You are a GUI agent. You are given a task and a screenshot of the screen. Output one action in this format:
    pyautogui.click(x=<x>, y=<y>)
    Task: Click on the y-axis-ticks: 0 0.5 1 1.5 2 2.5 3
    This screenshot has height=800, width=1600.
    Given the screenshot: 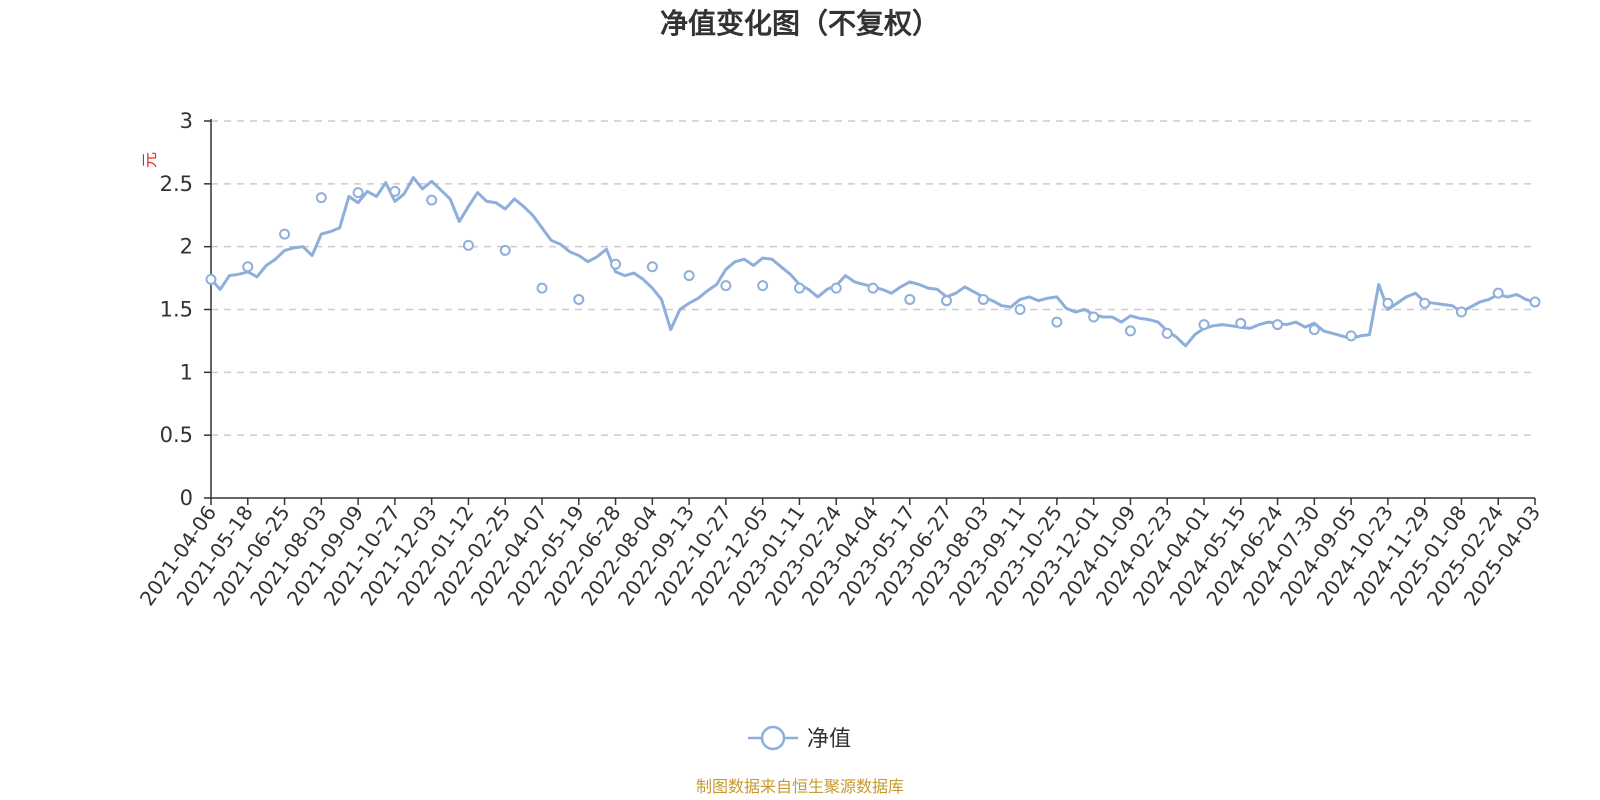 What is the action you would take?
    pyautogui.click(x=185, y=309)
    